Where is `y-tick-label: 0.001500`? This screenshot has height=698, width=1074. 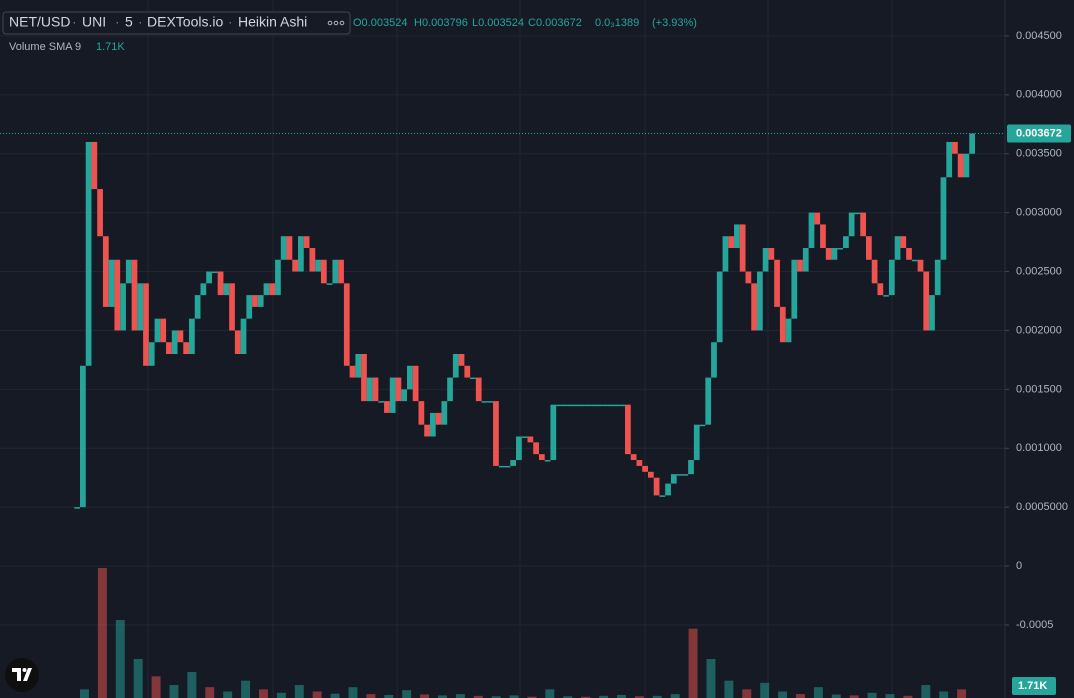
y-tick-label: 0.001500 is located at coordinates (1039, 389).